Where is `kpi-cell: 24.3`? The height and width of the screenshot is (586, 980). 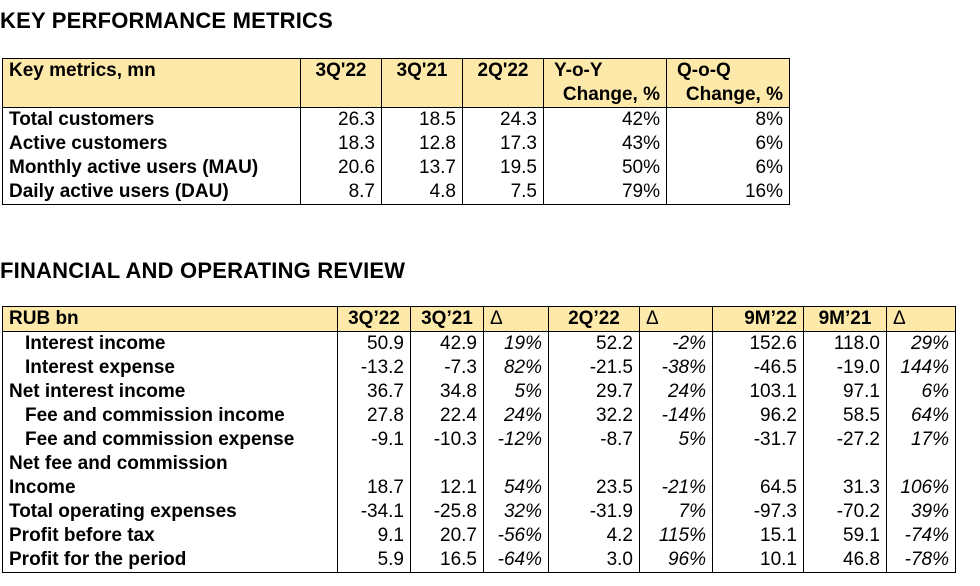 kpi-cell: 24.3 is located at coordinates (503, 119).